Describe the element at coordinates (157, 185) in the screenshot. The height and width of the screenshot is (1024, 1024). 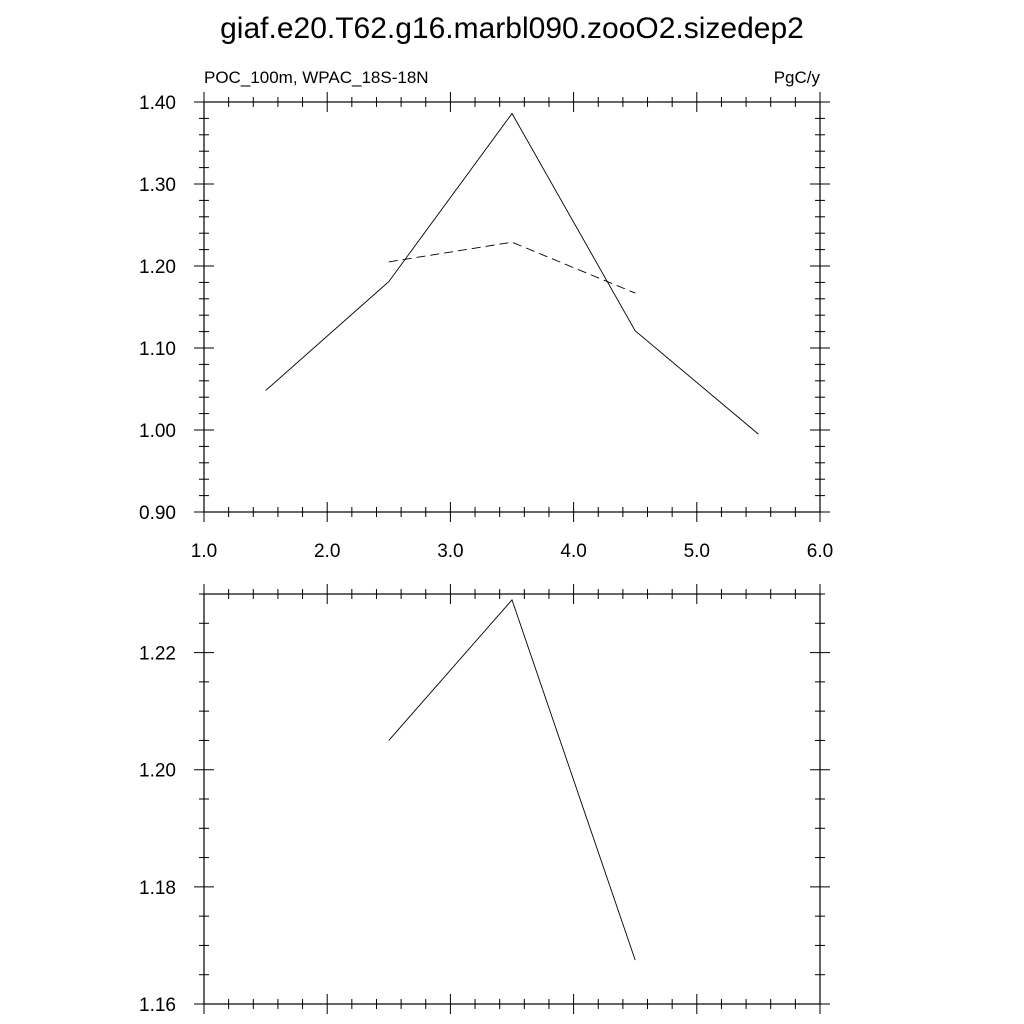
I see `top-ytick-label: 1.30` at that location.